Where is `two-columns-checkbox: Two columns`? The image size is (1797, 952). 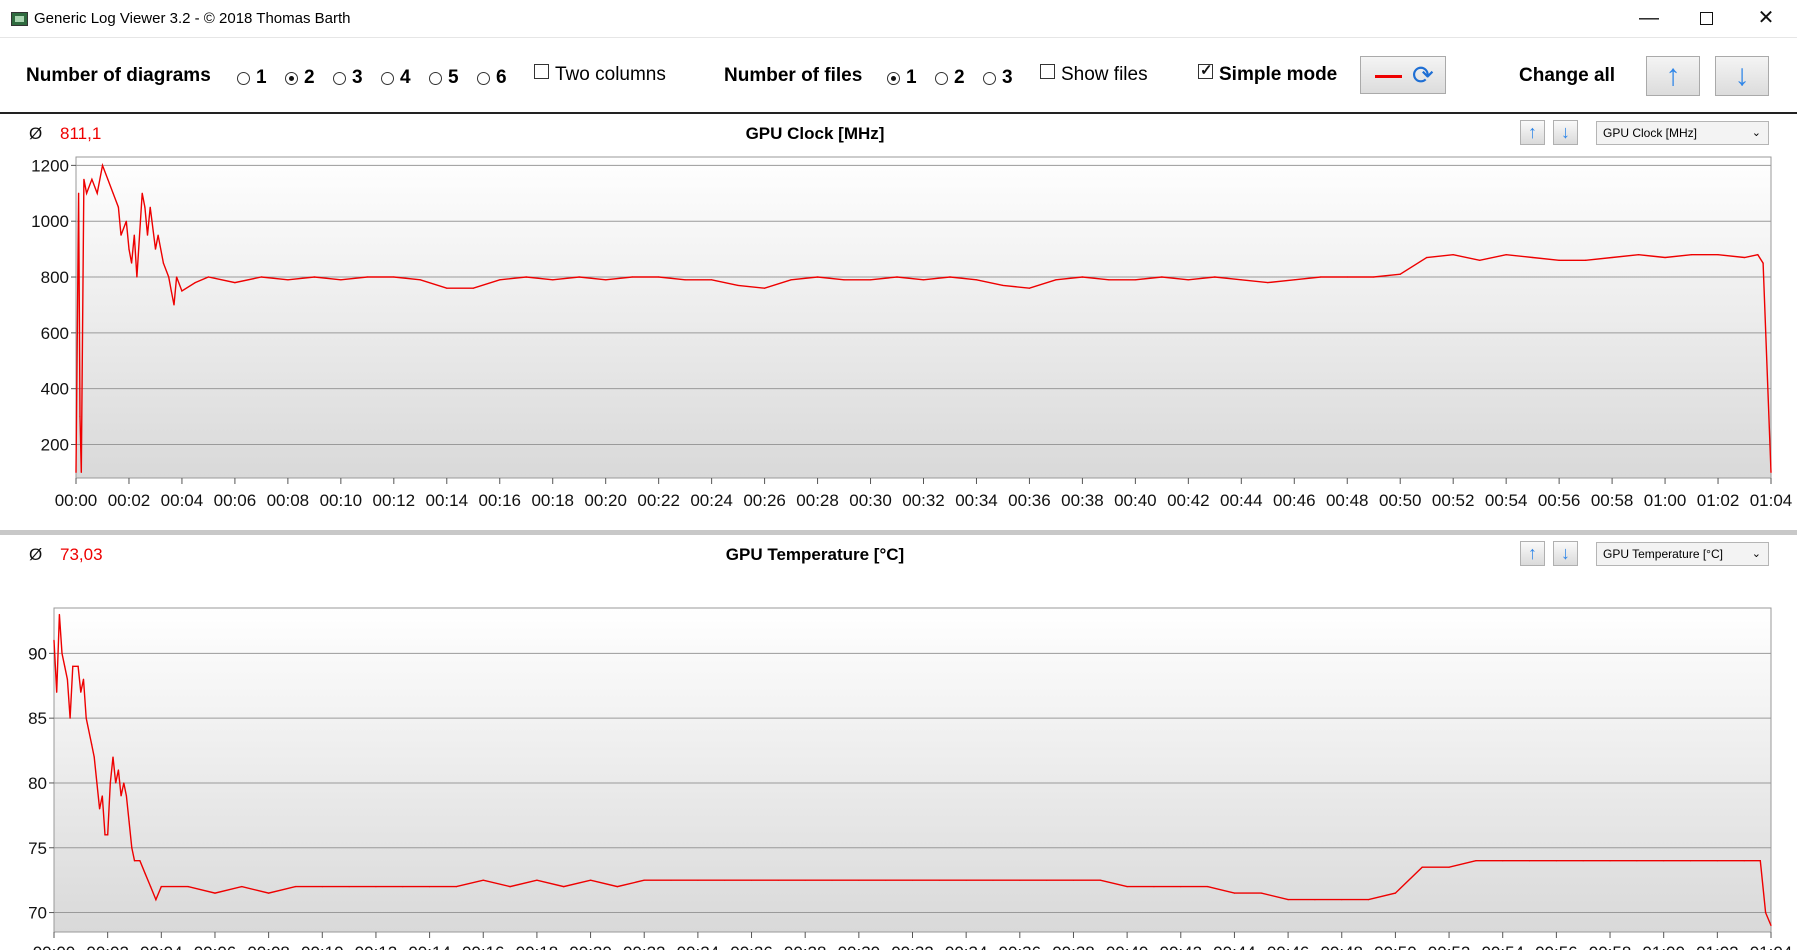
two-columns-checkbox: Two columns is located at coordinates (600, 74).